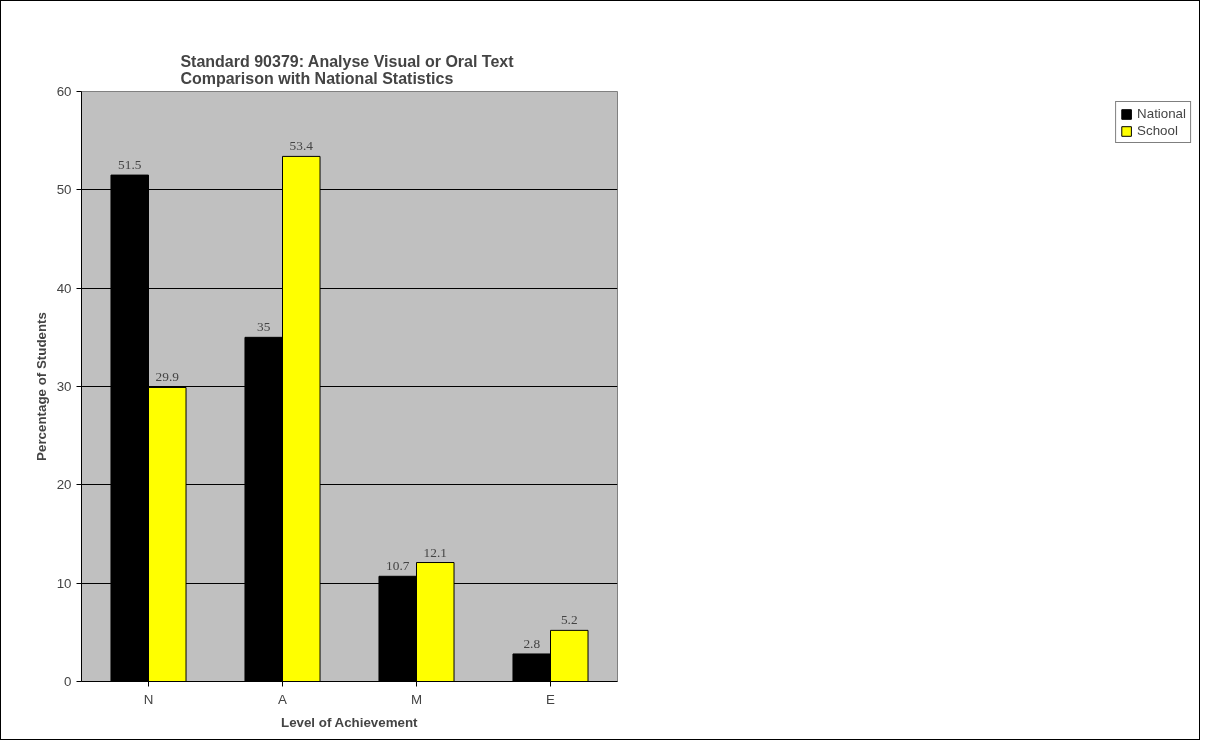 The image size is (1209, 747). What do you see at coordinates (64, 288) in the screenshot?
I see `y-tick-label: 40` at bounding box center [64, 288].